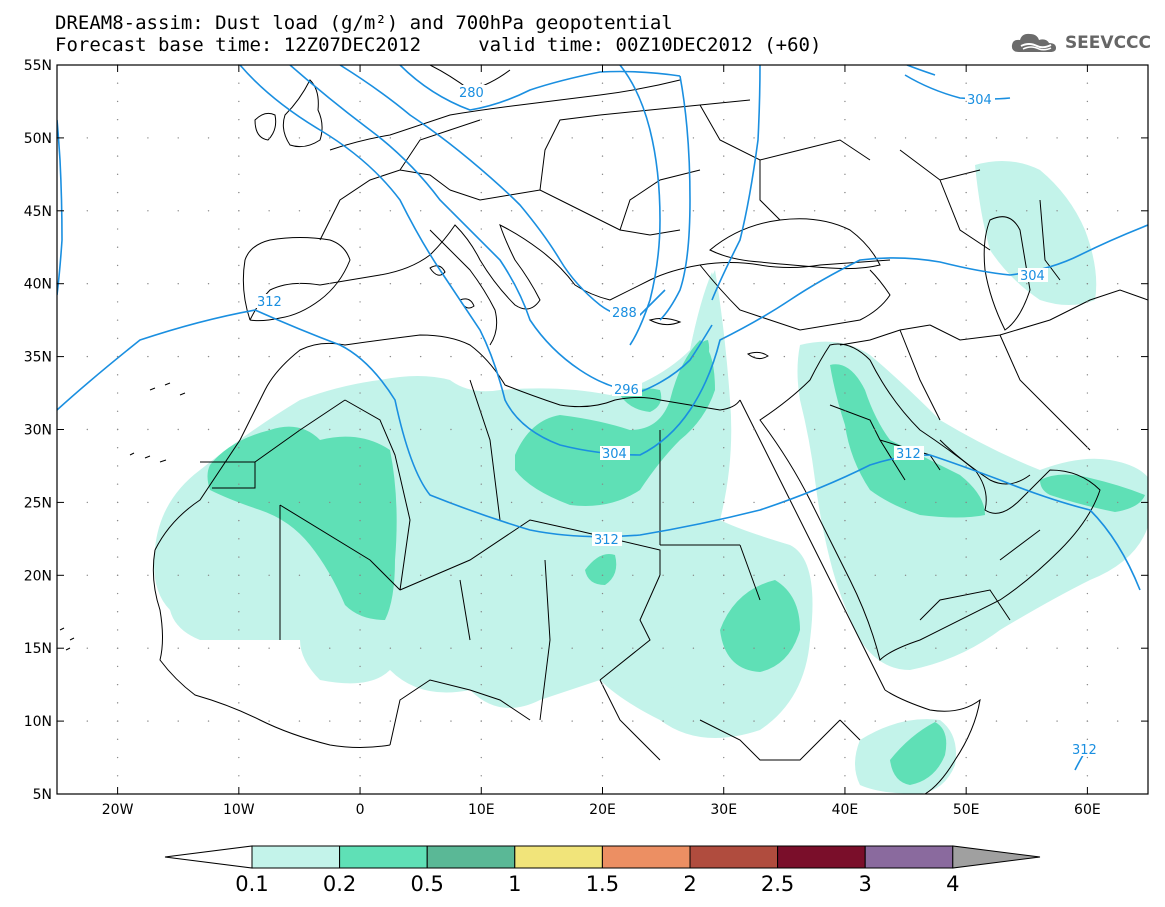 The height and width of the screenshot is (907, 1165). What do you see at coordinates (514, 884) in the screenshot?
I see `colorbar-label: 1` at bounding box center [514, 884].